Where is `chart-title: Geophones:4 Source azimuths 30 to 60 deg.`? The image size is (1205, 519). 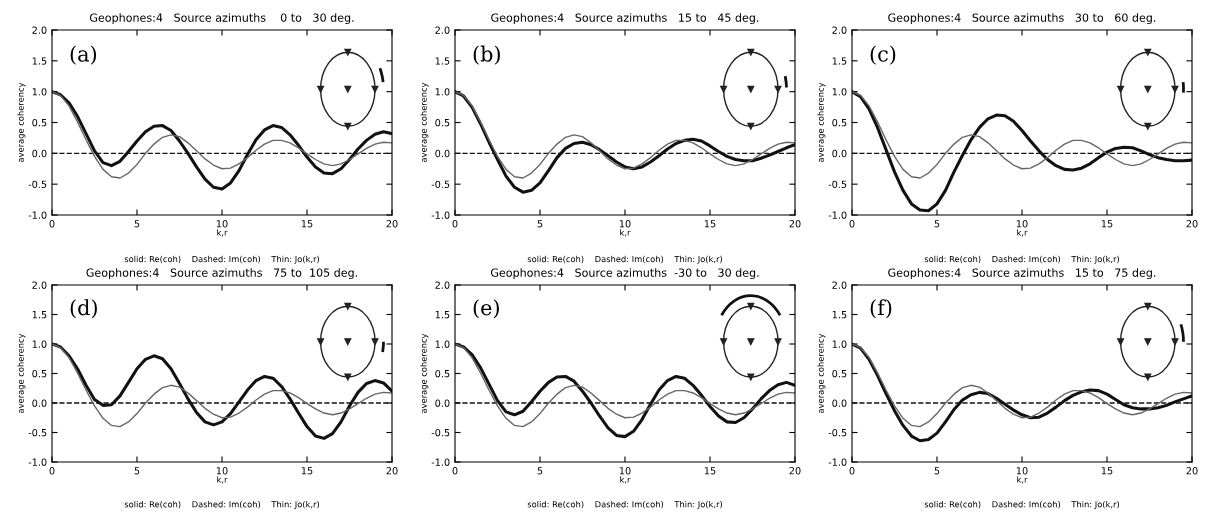 chart-title: Geophones:4 Source azimuths 30 to 60 deg. is located at coordinates (1022, 18).